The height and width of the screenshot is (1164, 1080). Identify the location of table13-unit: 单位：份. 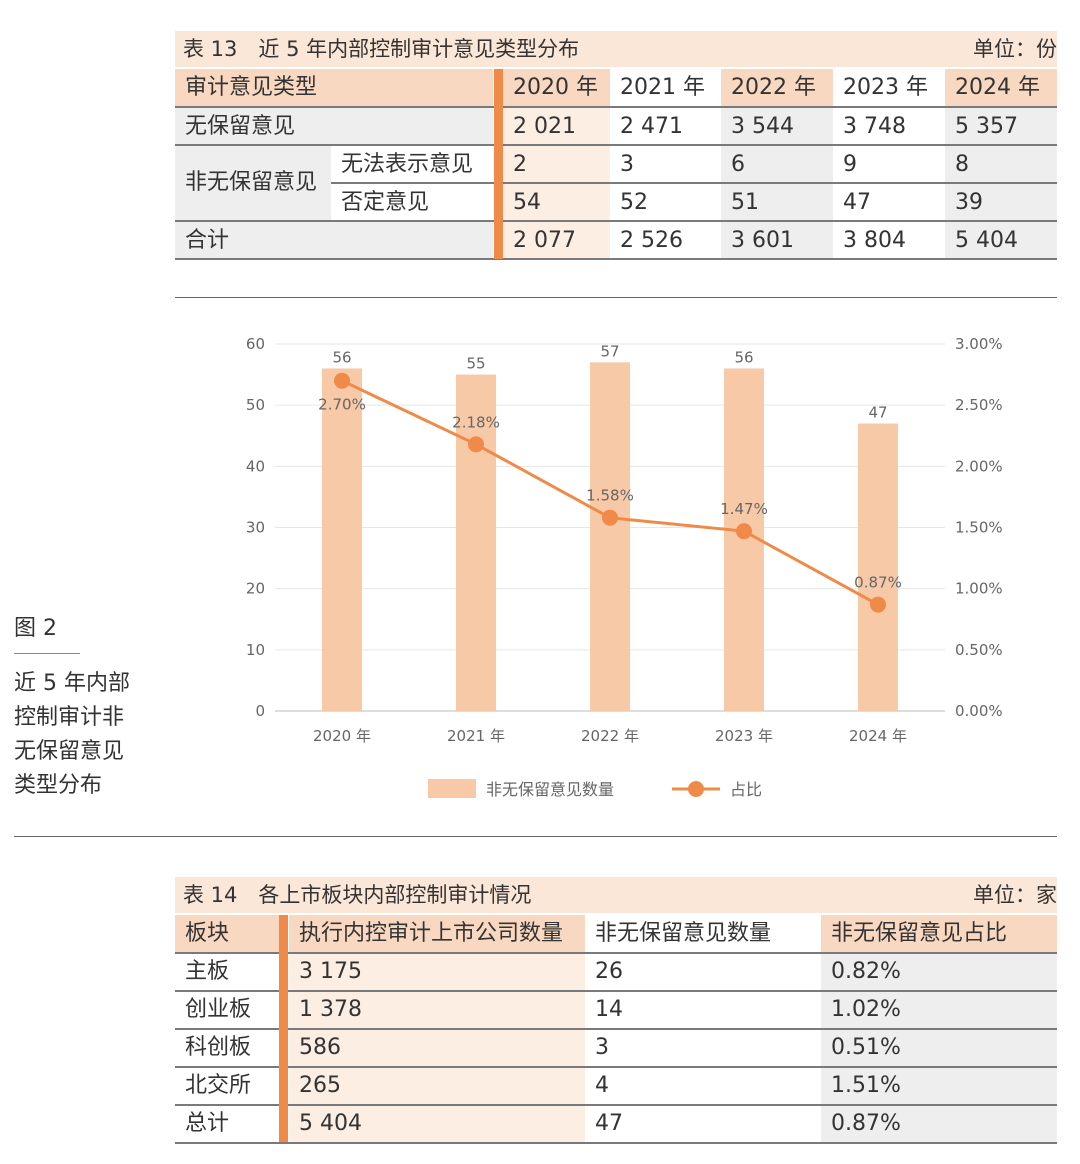
(1015, 49).